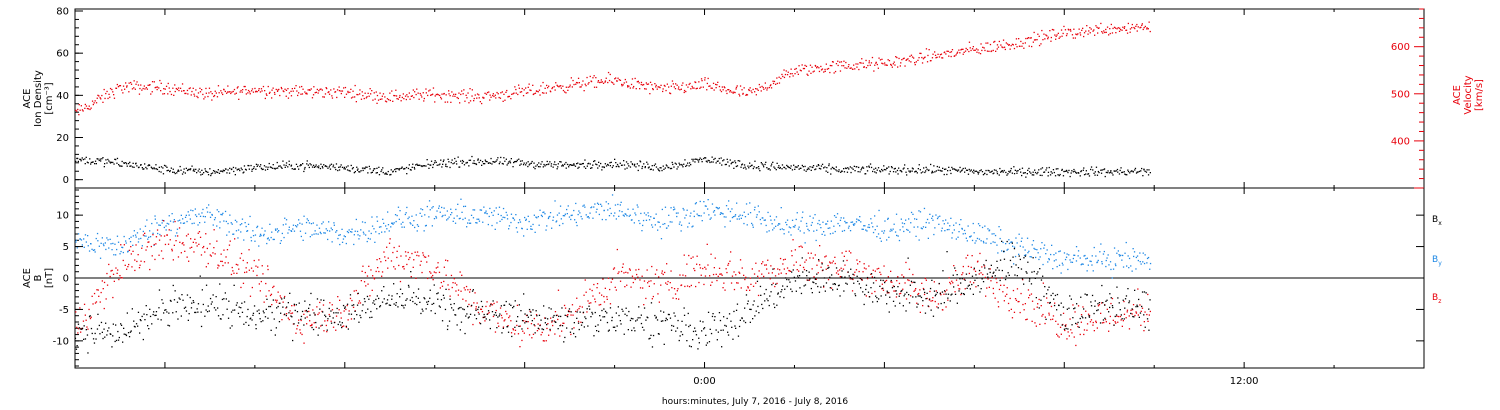  Describe the element at coordinates (62, 216) in the screenshot. I see `y-tick-label: 10` at that location.